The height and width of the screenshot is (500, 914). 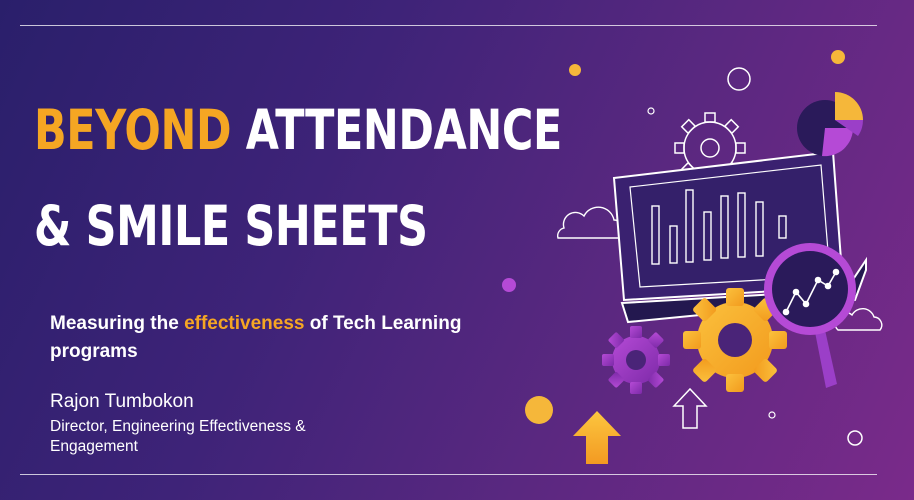 What do you see at coordinates (117, 323) in the screenshot?
I see `subtitle-pre: Measuring the` at bounding box center [117, 323].